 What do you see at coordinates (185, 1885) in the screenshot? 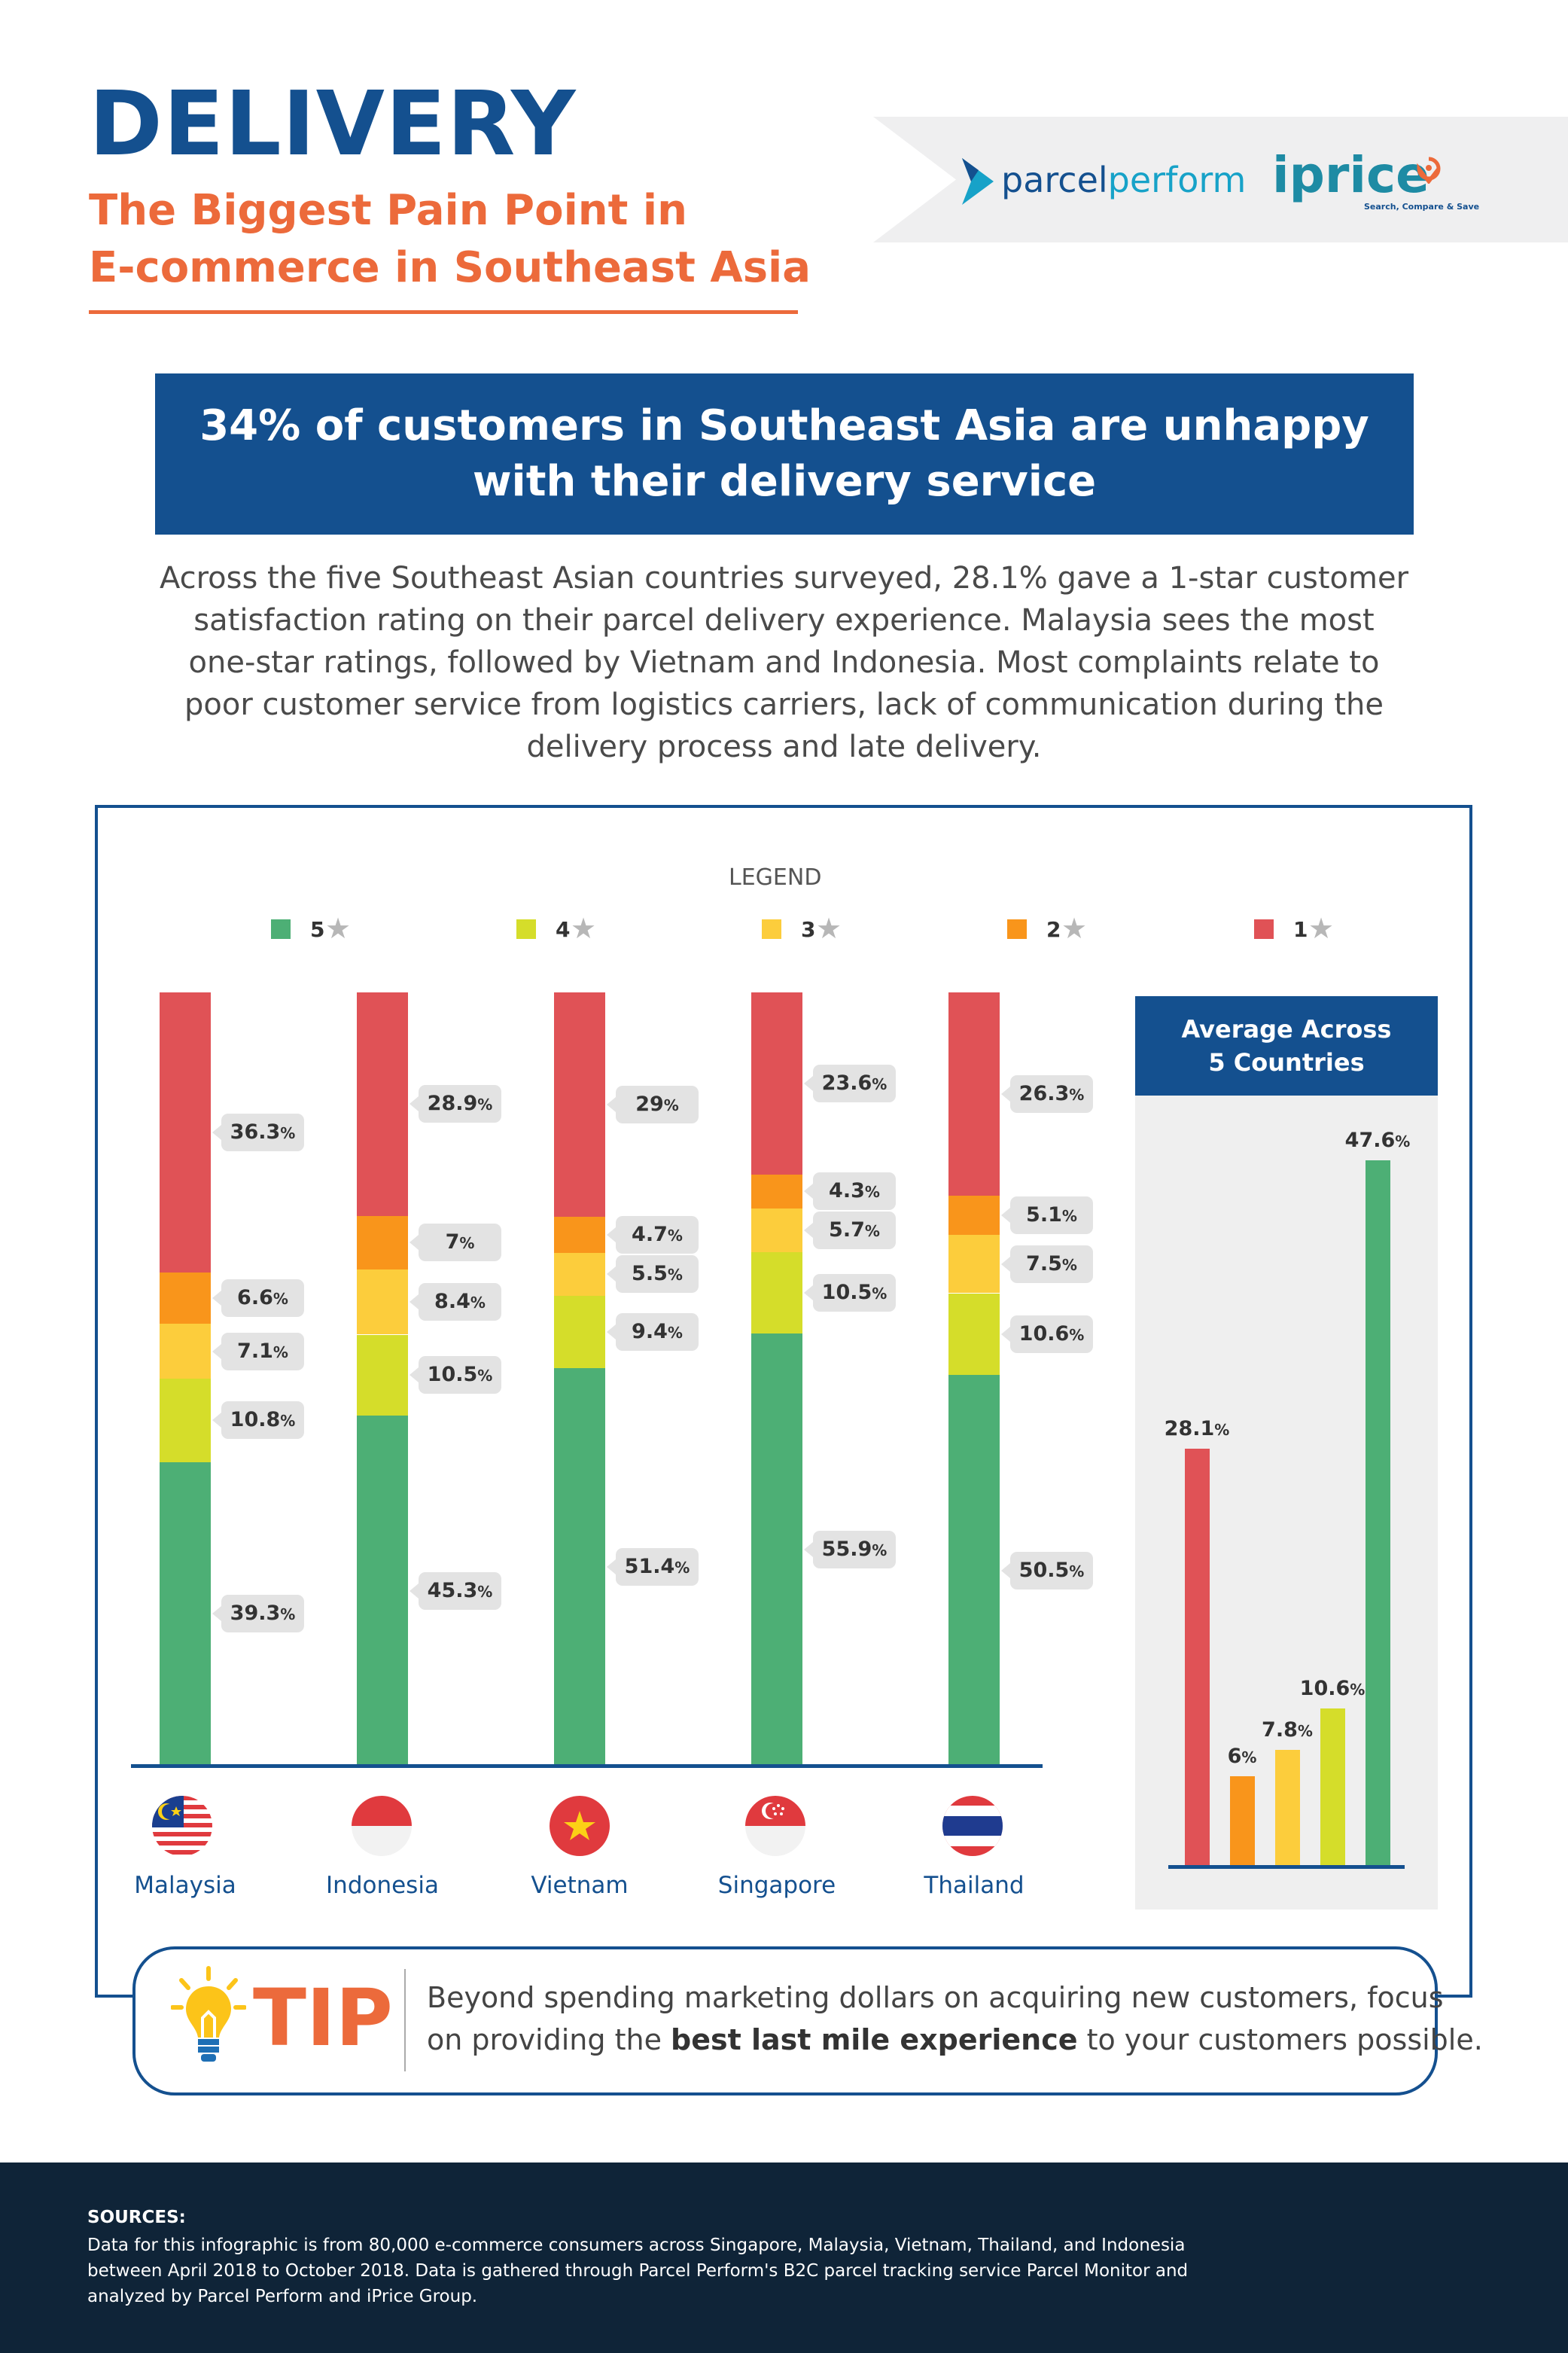
I see `country-label-malaysia: Malaysia` at bounding box center [185, 1885].